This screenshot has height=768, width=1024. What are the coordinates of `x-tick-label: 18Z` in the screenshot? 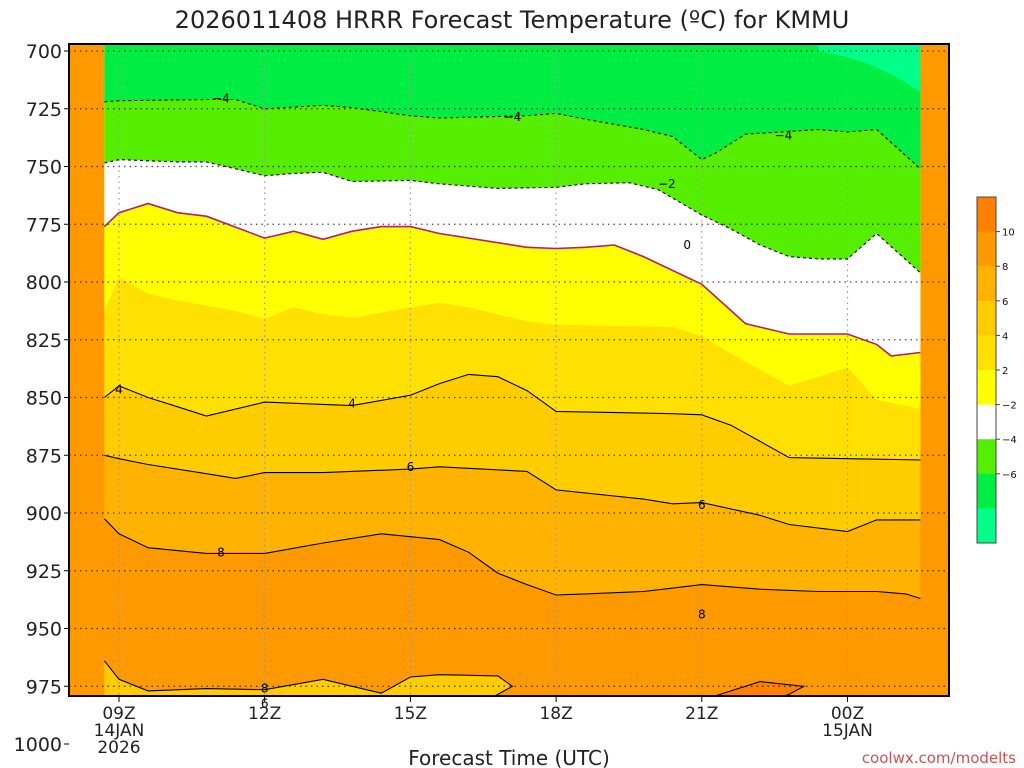 It's located at (555, 714).